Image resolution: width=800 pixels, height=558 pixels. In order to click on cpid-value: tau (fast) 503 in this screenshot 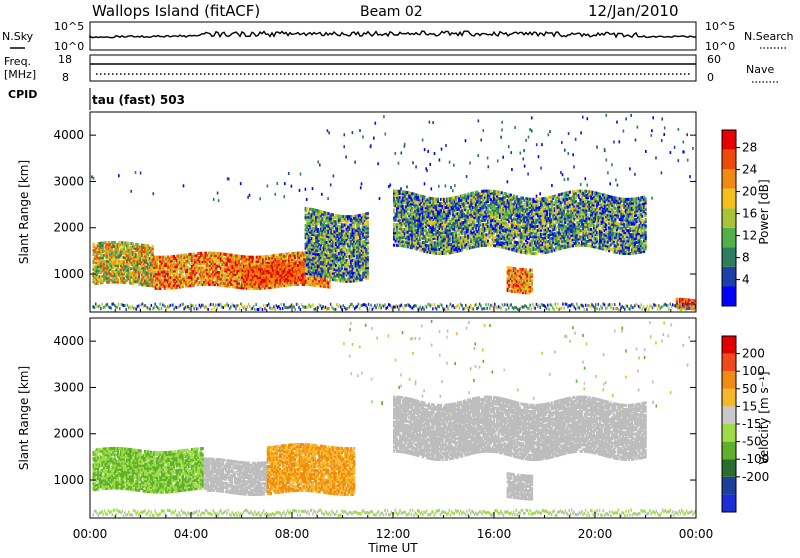, I will do `click(138, 100)`.